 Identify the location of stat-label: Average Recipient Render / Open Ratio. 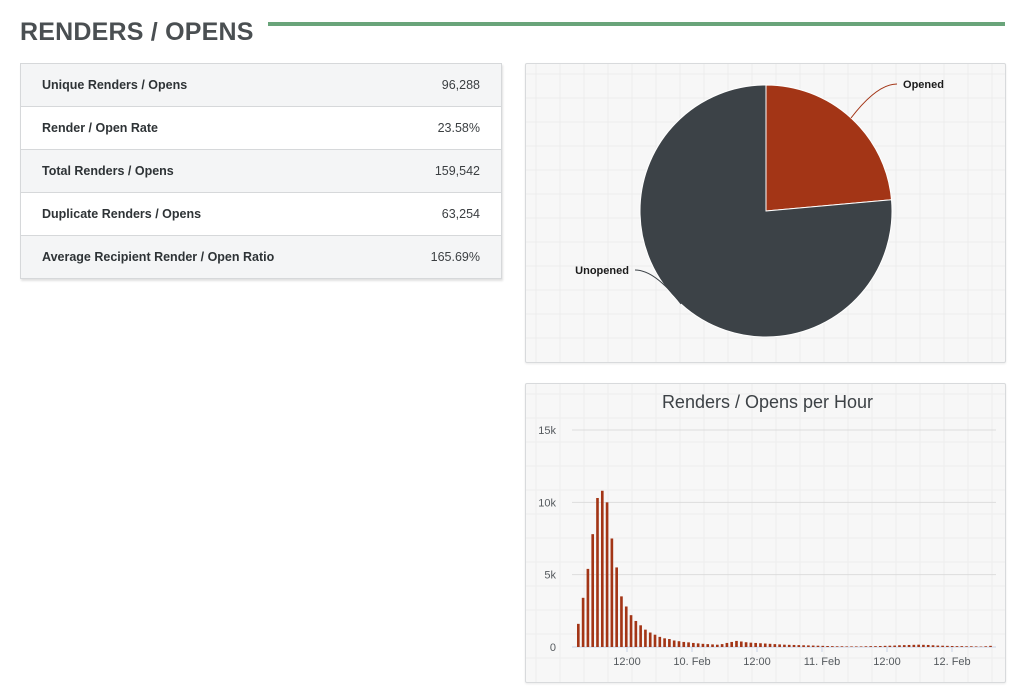
(158, 257).